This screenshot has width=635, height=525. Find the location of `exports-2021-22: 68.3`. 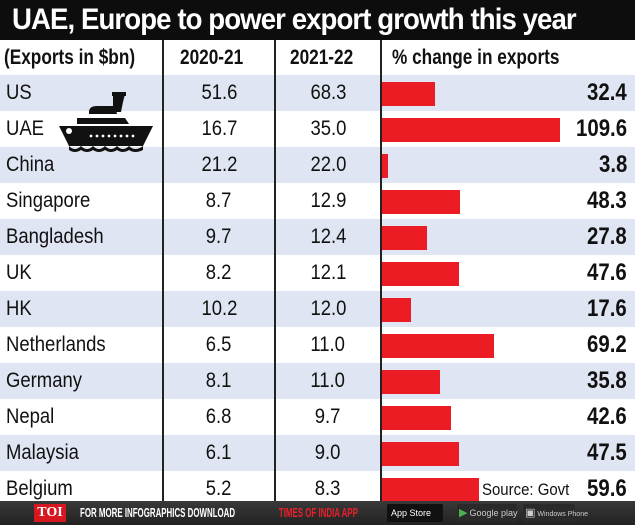

exports-2021-22: 68.3 is located at coordinates (328, 93).